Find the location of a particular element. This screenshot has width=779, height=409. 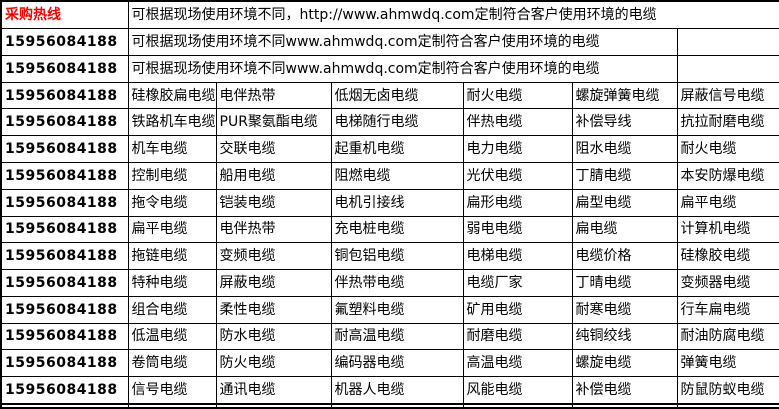

product-keyword-cell: 低温电缆 is located at coordinates (172, 336).